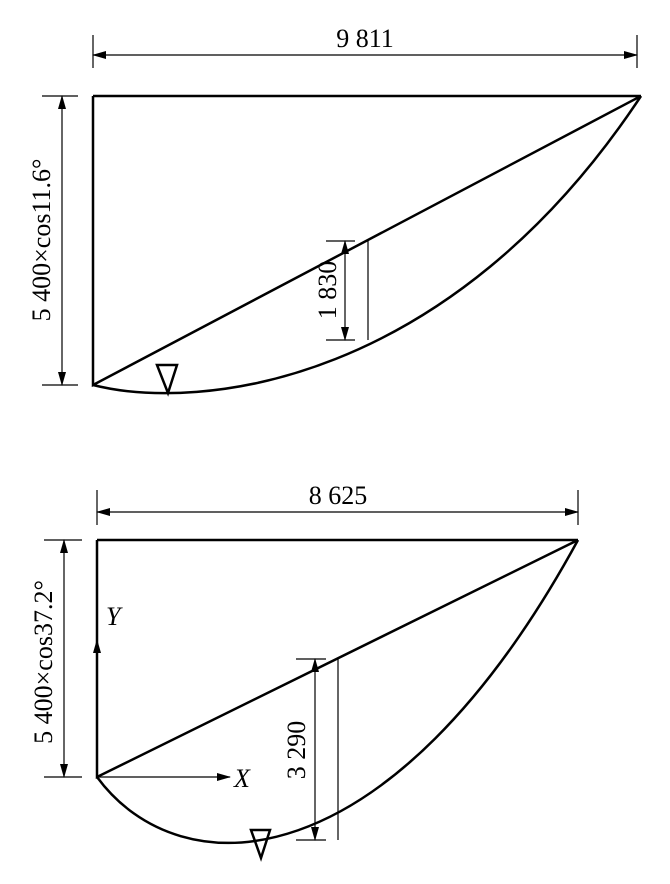 Image resolution: width=670 pixels, height=884 pixels. What do you see at coordinates (43, 662) in the screenshot?
I see `height-label: 5 400×cos37.2°` at bounding box center [43, 662].